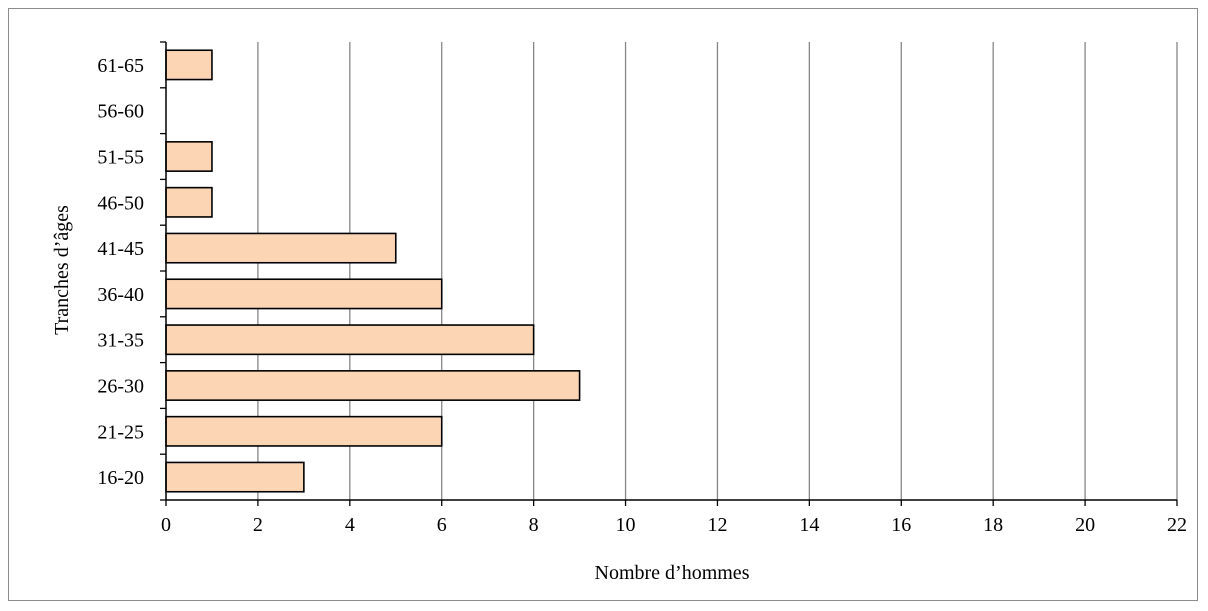  I want to click on y-tick-label-51-55: 51-55, so click(120, 158).